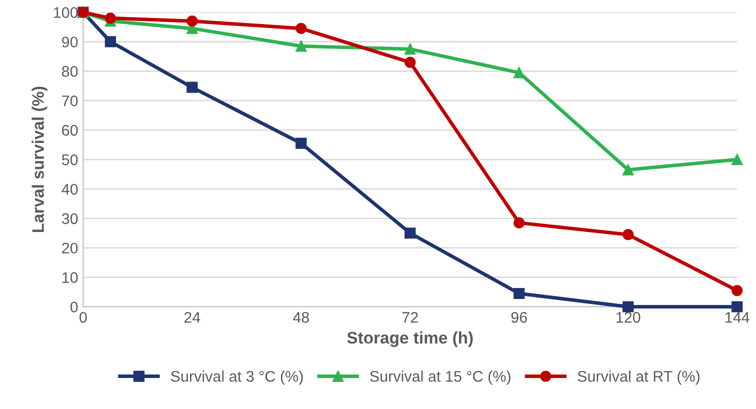 This screenshot has height=409, width=756. Describe the element at coordinates (83, 317) in the screenshot. I see `x-tick-label: 0` at that location.